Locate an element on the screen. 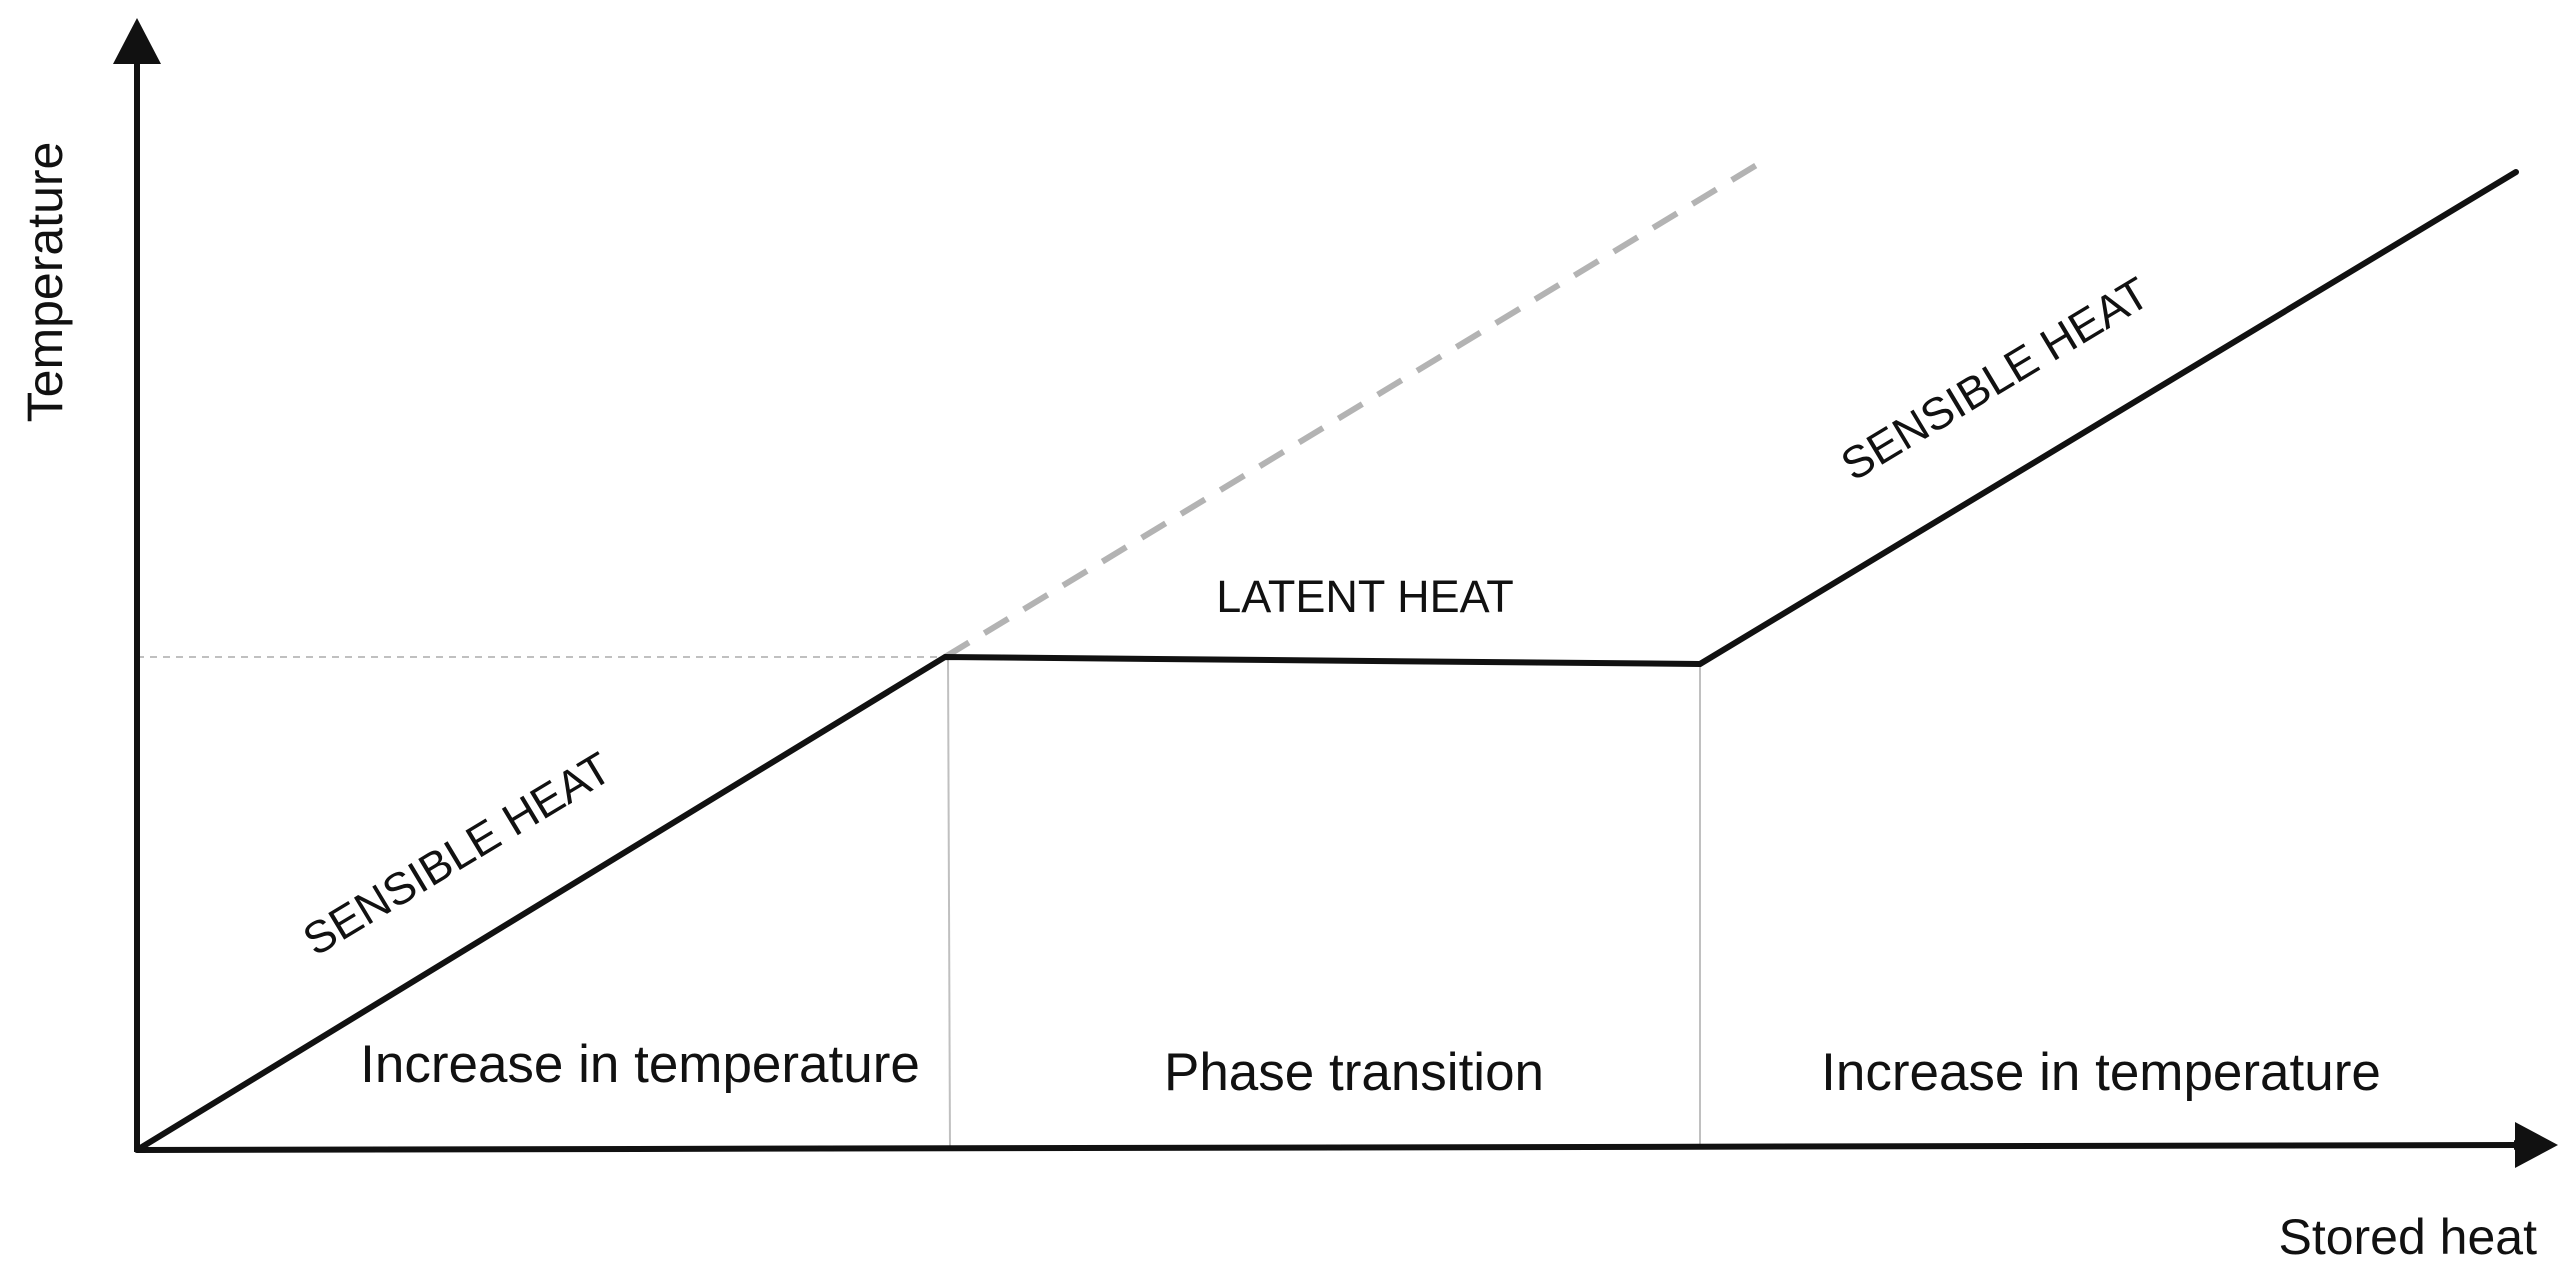 This screenshot has width=2571, height=1280. sensible-heat-label-1: SENSIBLE HEAT is located at coordinates (457, 854).